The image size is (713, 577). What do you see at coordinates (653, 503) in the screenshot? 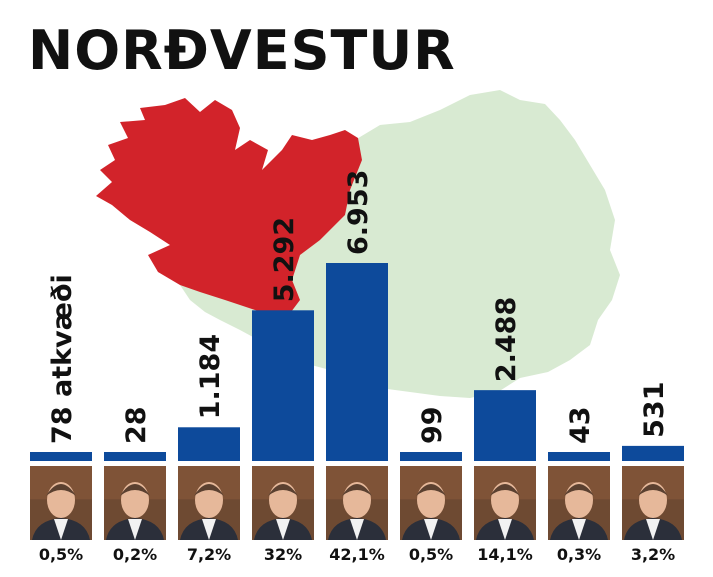
I see `candidate-photo-man-light-hair` at bounding box center [653, 503].